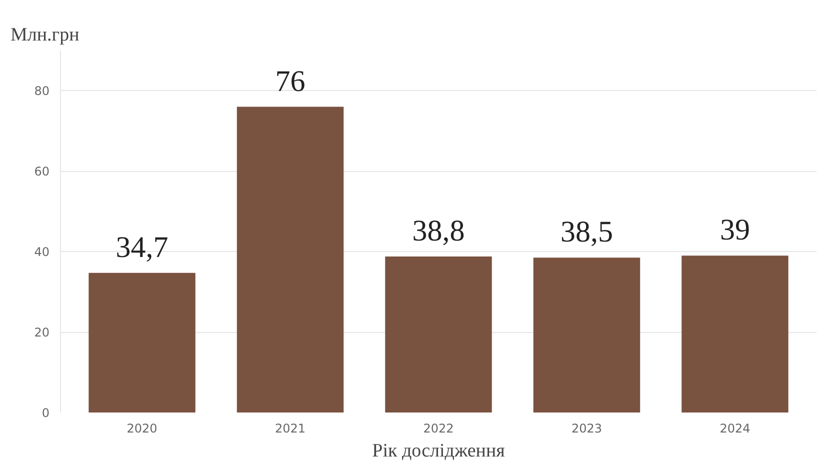 The width and height of the screenshot is (826, 464). Describe the element at coordinates (735, 230) in the screenshot. I see `data-label: 39` at that location.